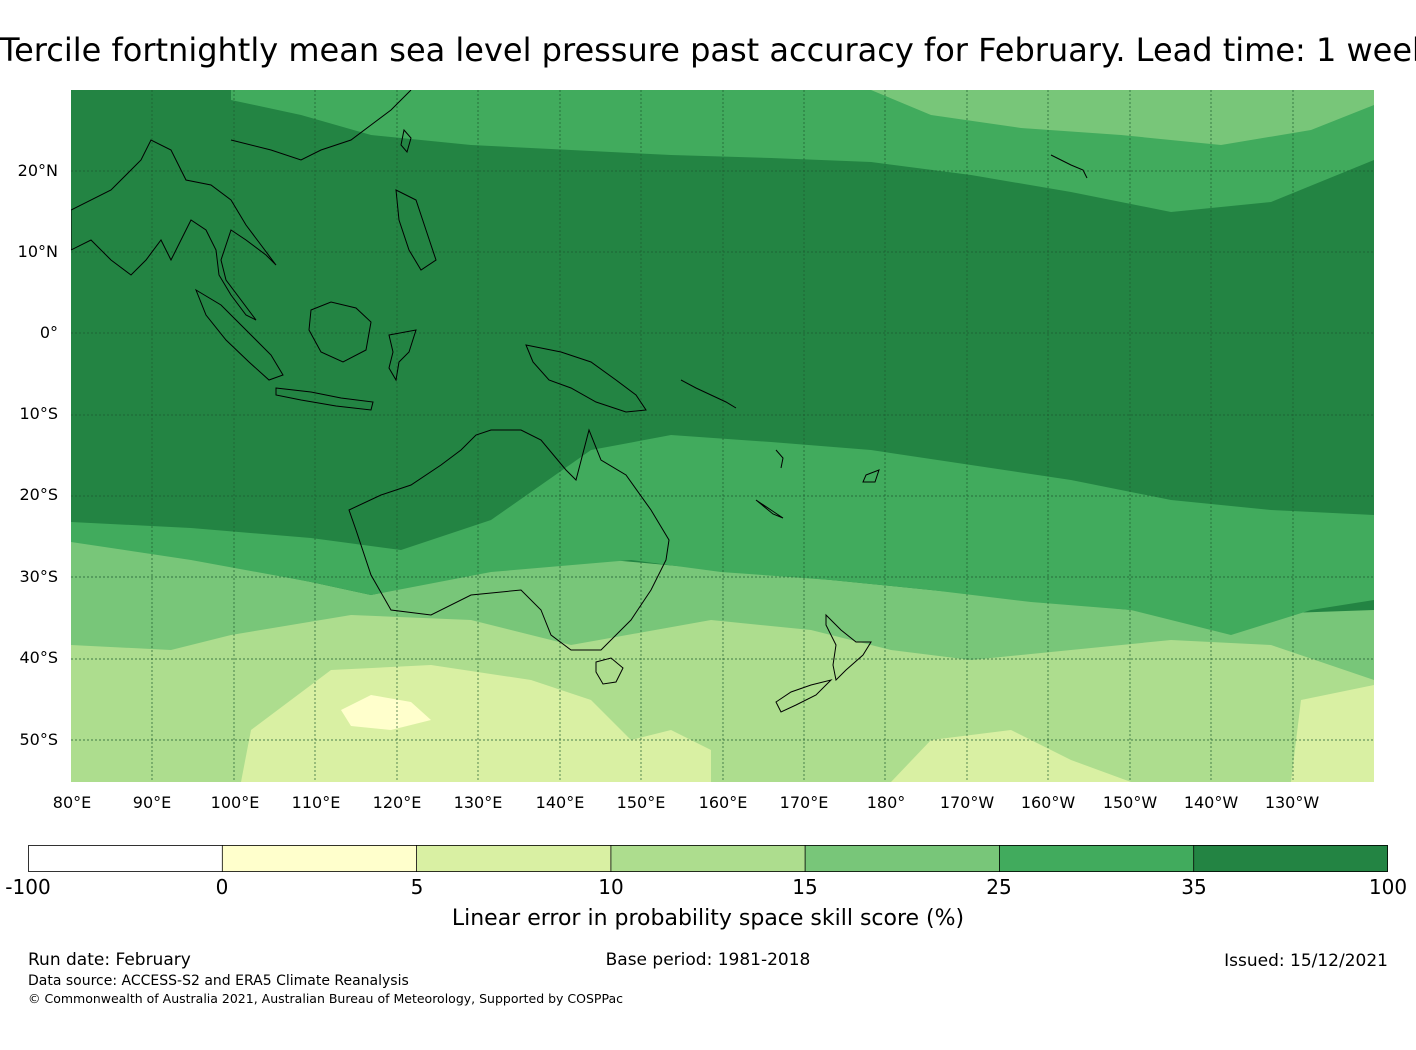  What do you see at coordinates (1011, 756) in the screenshot?
I see `band-5-10-east` at bounding box center [1011, 756].